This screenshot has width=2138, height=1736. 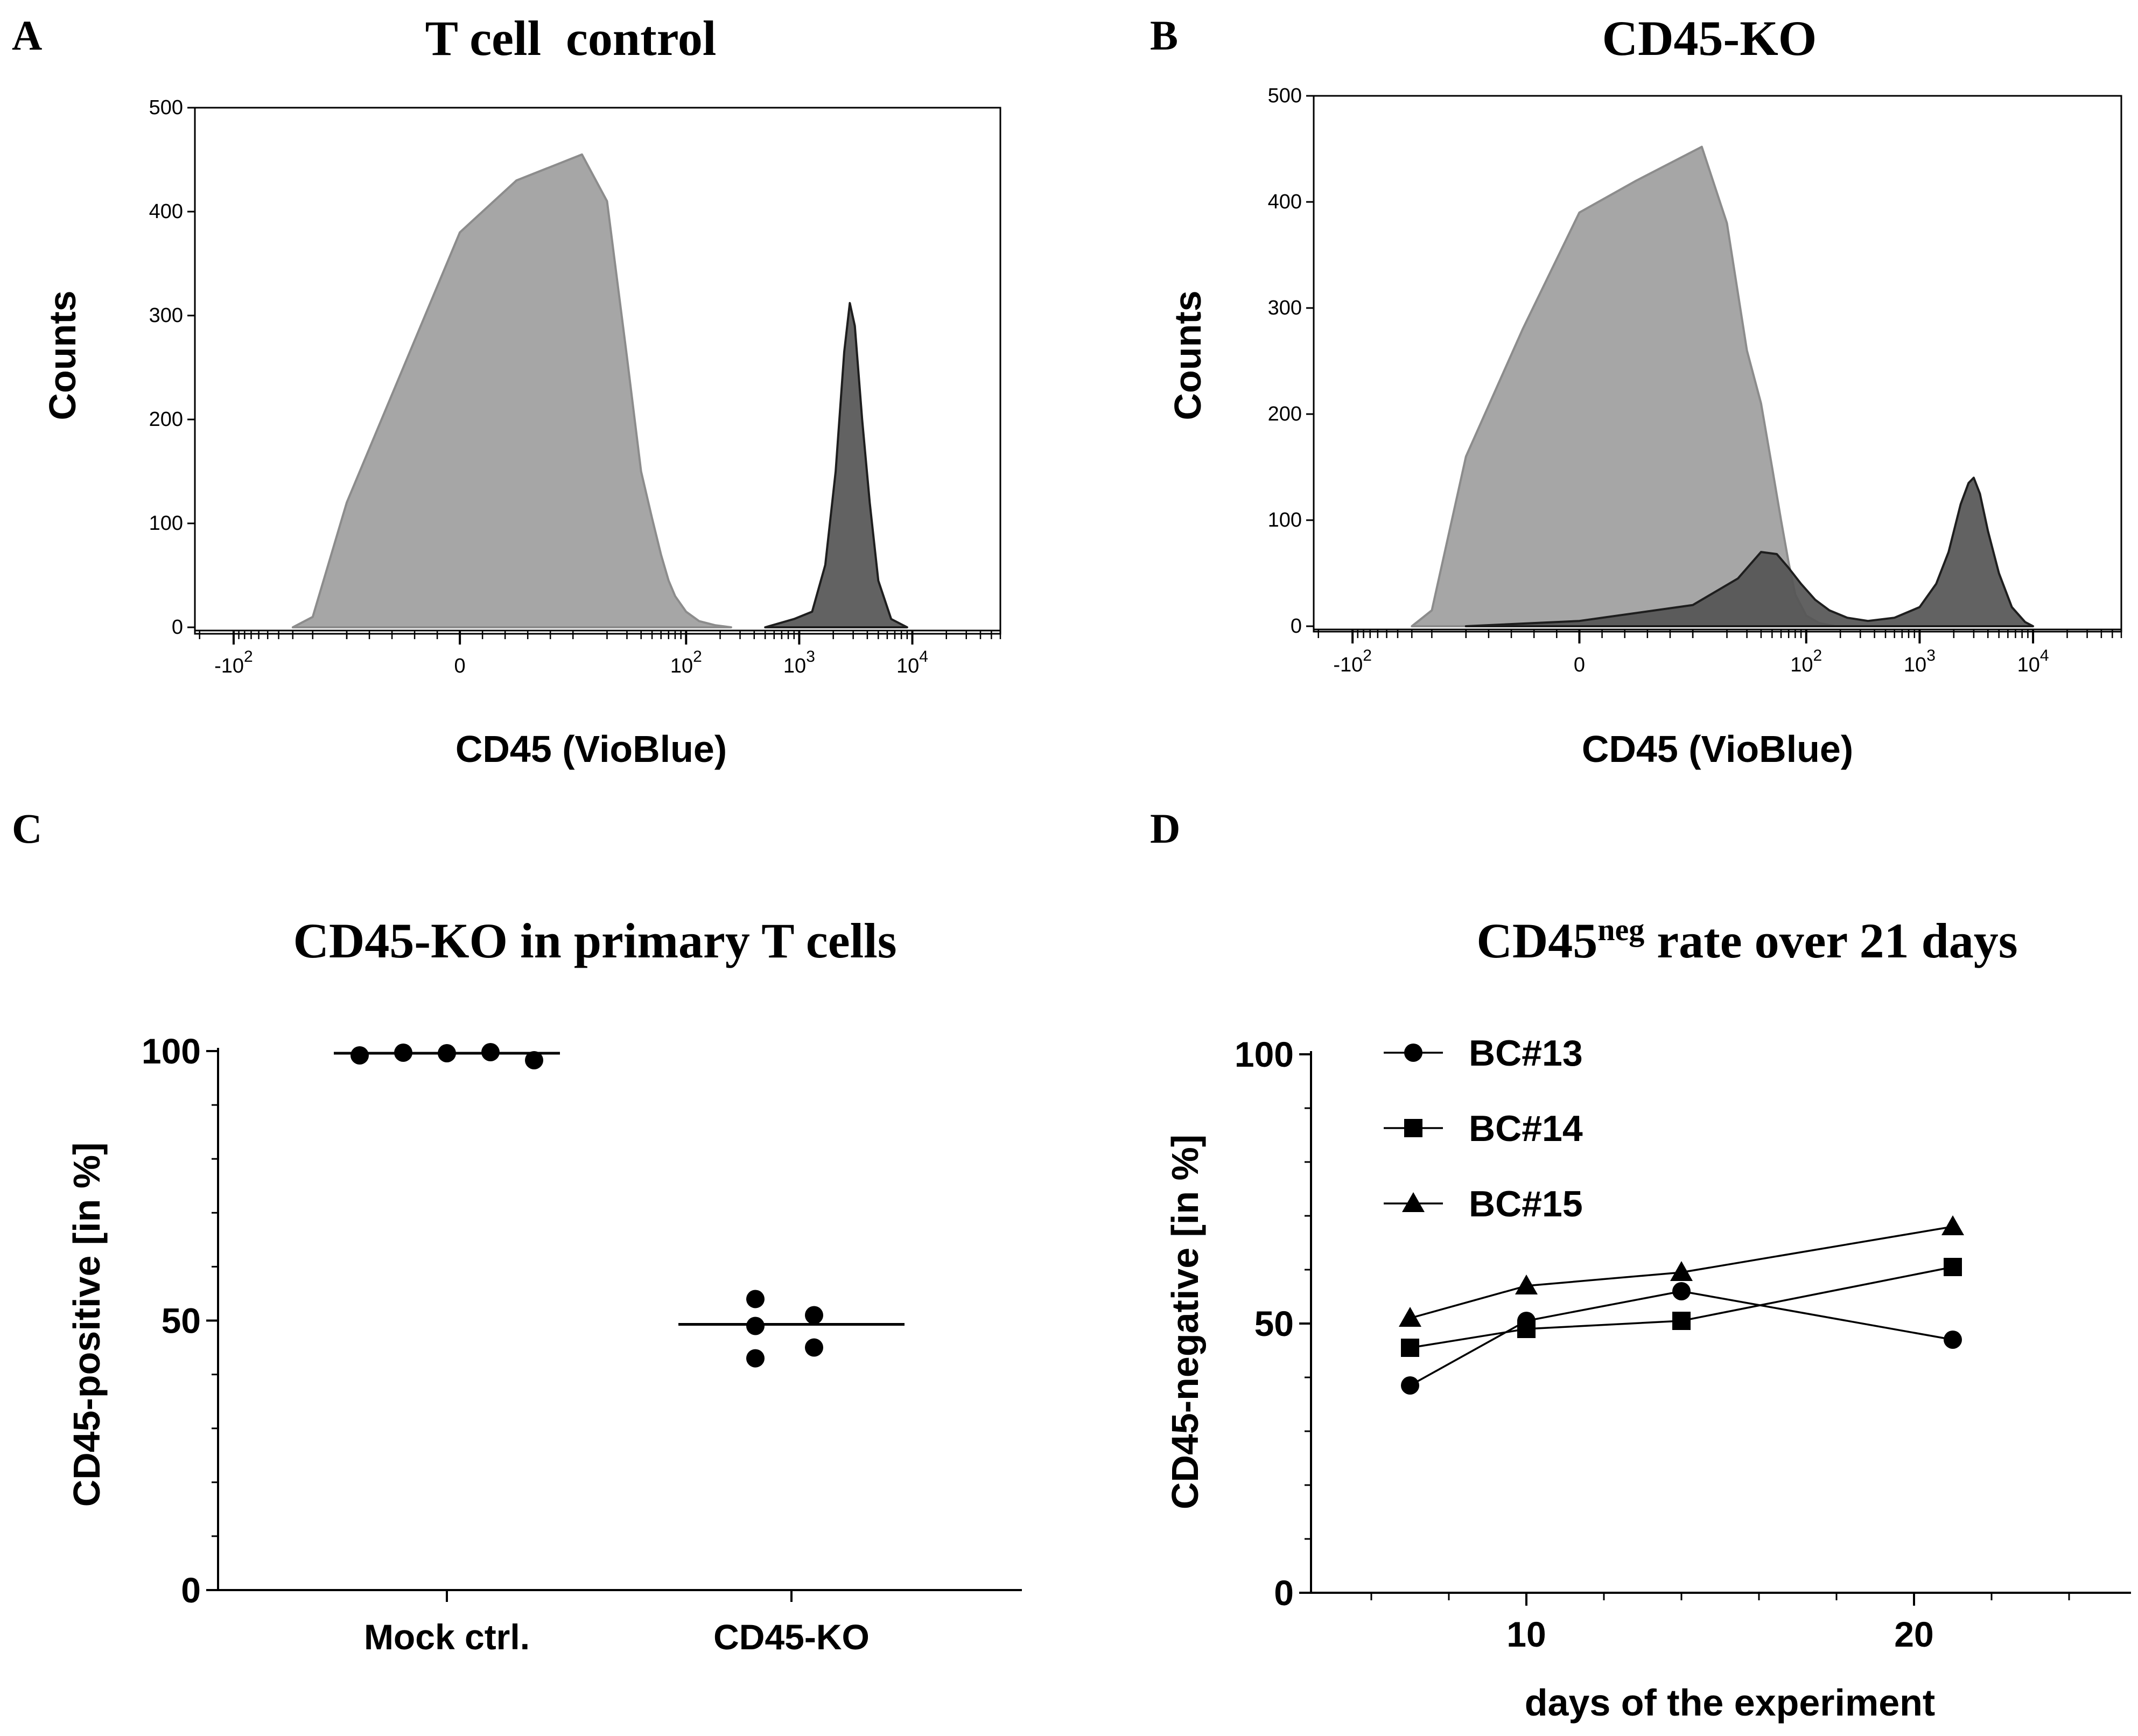 I want to click on panel-d-xtick-label: 20, so click(x=1913, y=1634).